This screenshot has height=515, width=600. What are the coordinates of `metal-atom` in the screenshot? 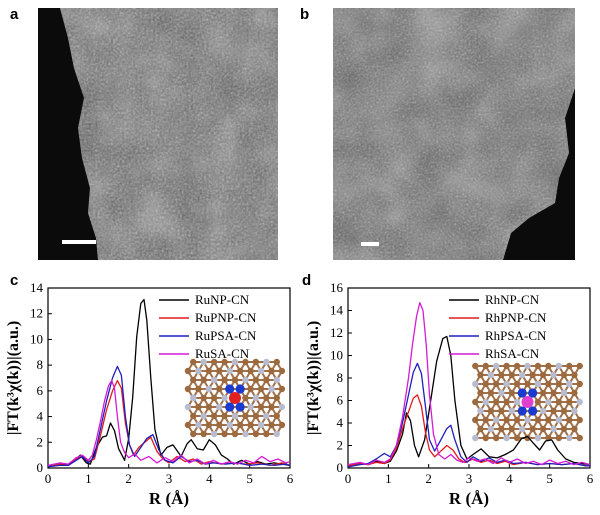 It's located at (527, 402).